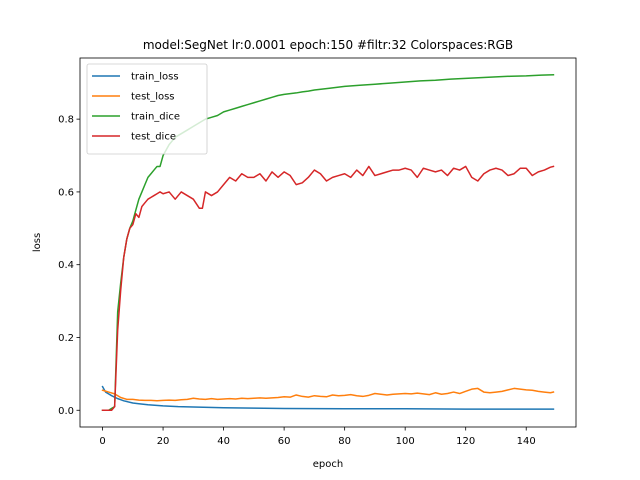  What do you see at coordinates (155, 77) in the screenshot?
I see `legend-label-train-loss: train_loss` at bounding box center [155, 77].